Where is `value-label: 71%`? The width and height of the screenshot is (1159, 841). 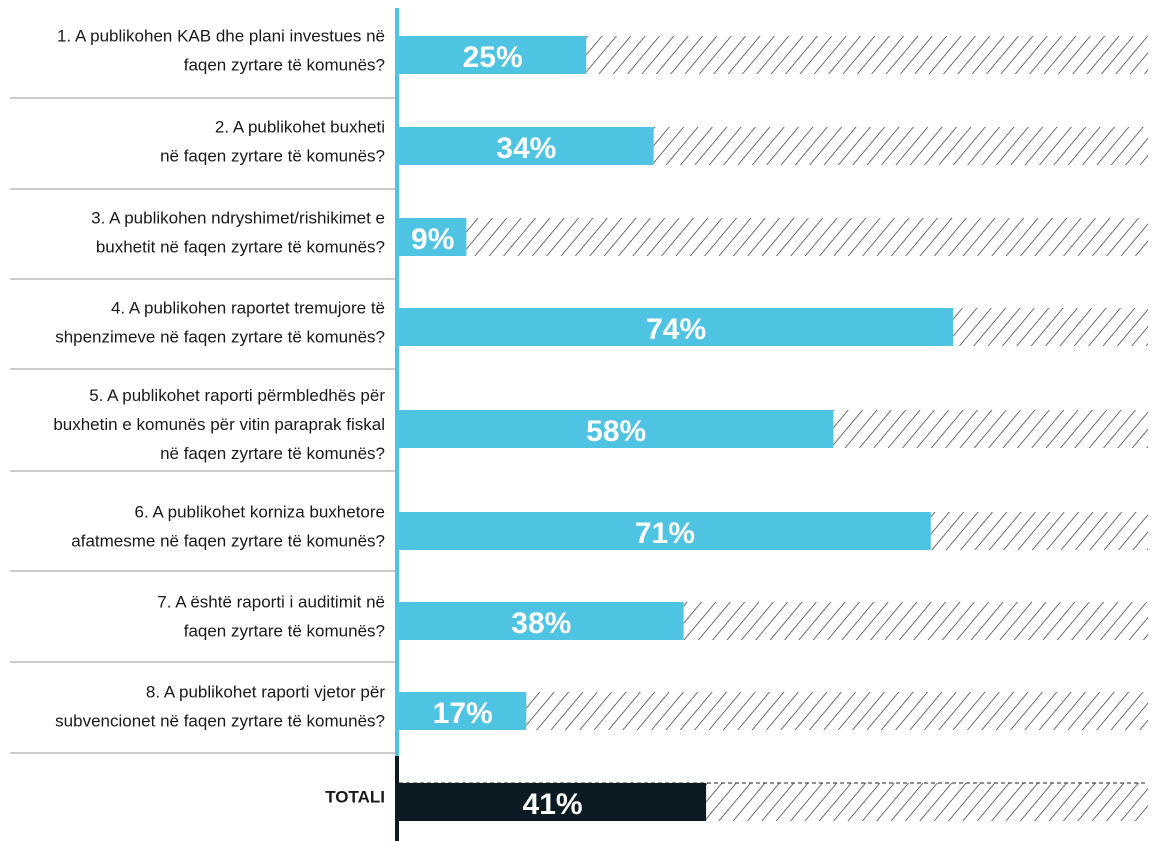 value-label: 71% is located at coordinates (665, 533).